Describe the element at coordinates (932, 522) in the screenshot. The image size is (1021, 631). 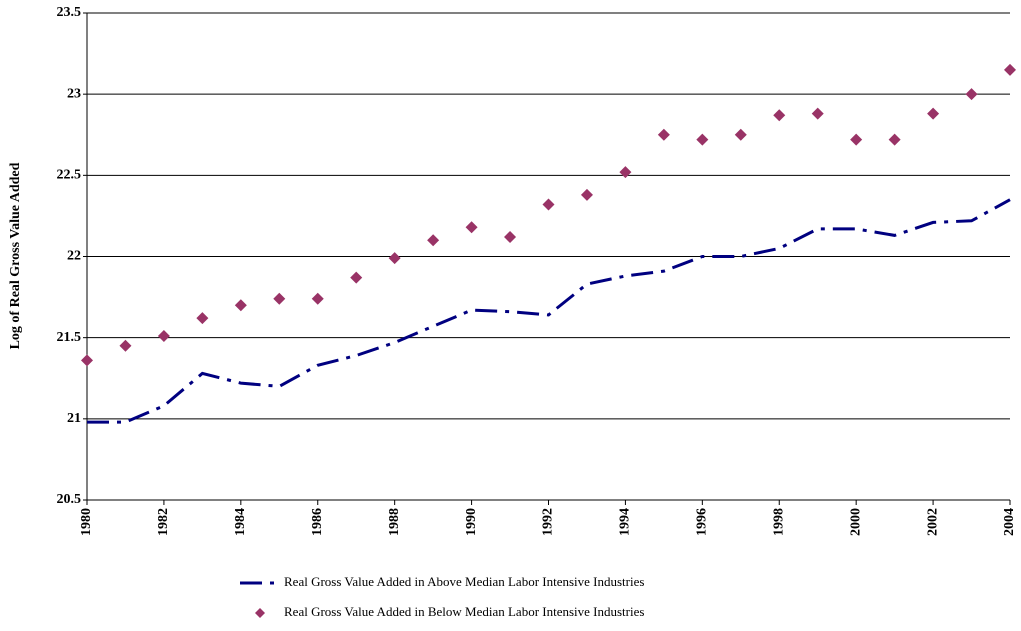
I see `x-tick-label: 2002` at that location.